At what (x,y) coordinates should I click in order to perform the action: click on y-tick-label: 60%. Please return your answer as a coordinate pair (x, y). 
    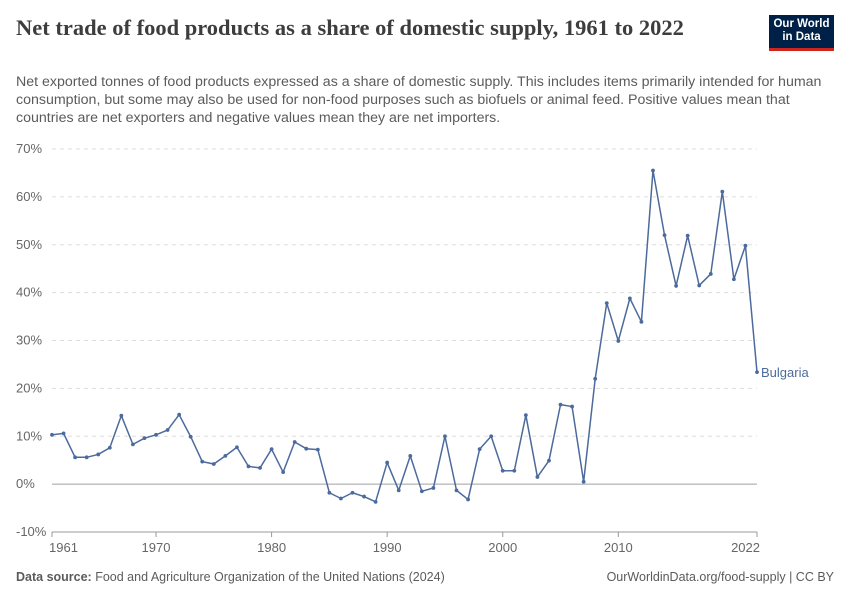
    Looking at the image, I should click on (29, 196).